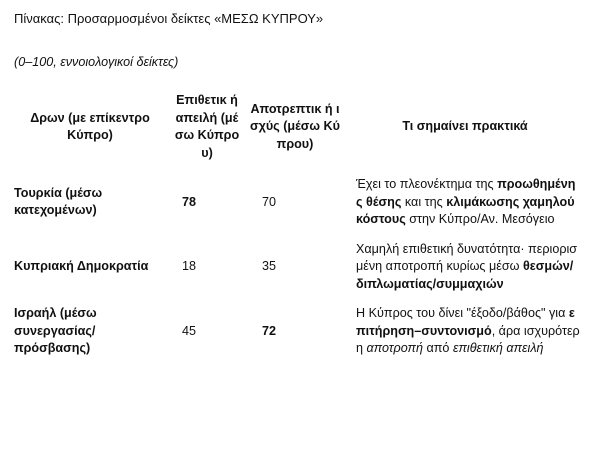 This screenshot has height=456, width=600. What do you see at coordinates (465, 275) in the screenshot?
I see `meaning-segment: θεσμών/διπλωματίας/συμμαχιών` at bounding box center [465, 275].